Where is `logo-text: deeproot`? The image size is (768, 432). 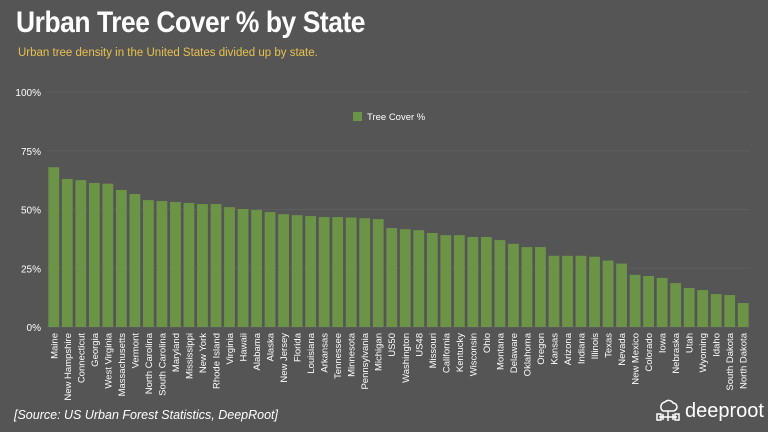
logo-text: deeproot is located at coordinates (724, 410).